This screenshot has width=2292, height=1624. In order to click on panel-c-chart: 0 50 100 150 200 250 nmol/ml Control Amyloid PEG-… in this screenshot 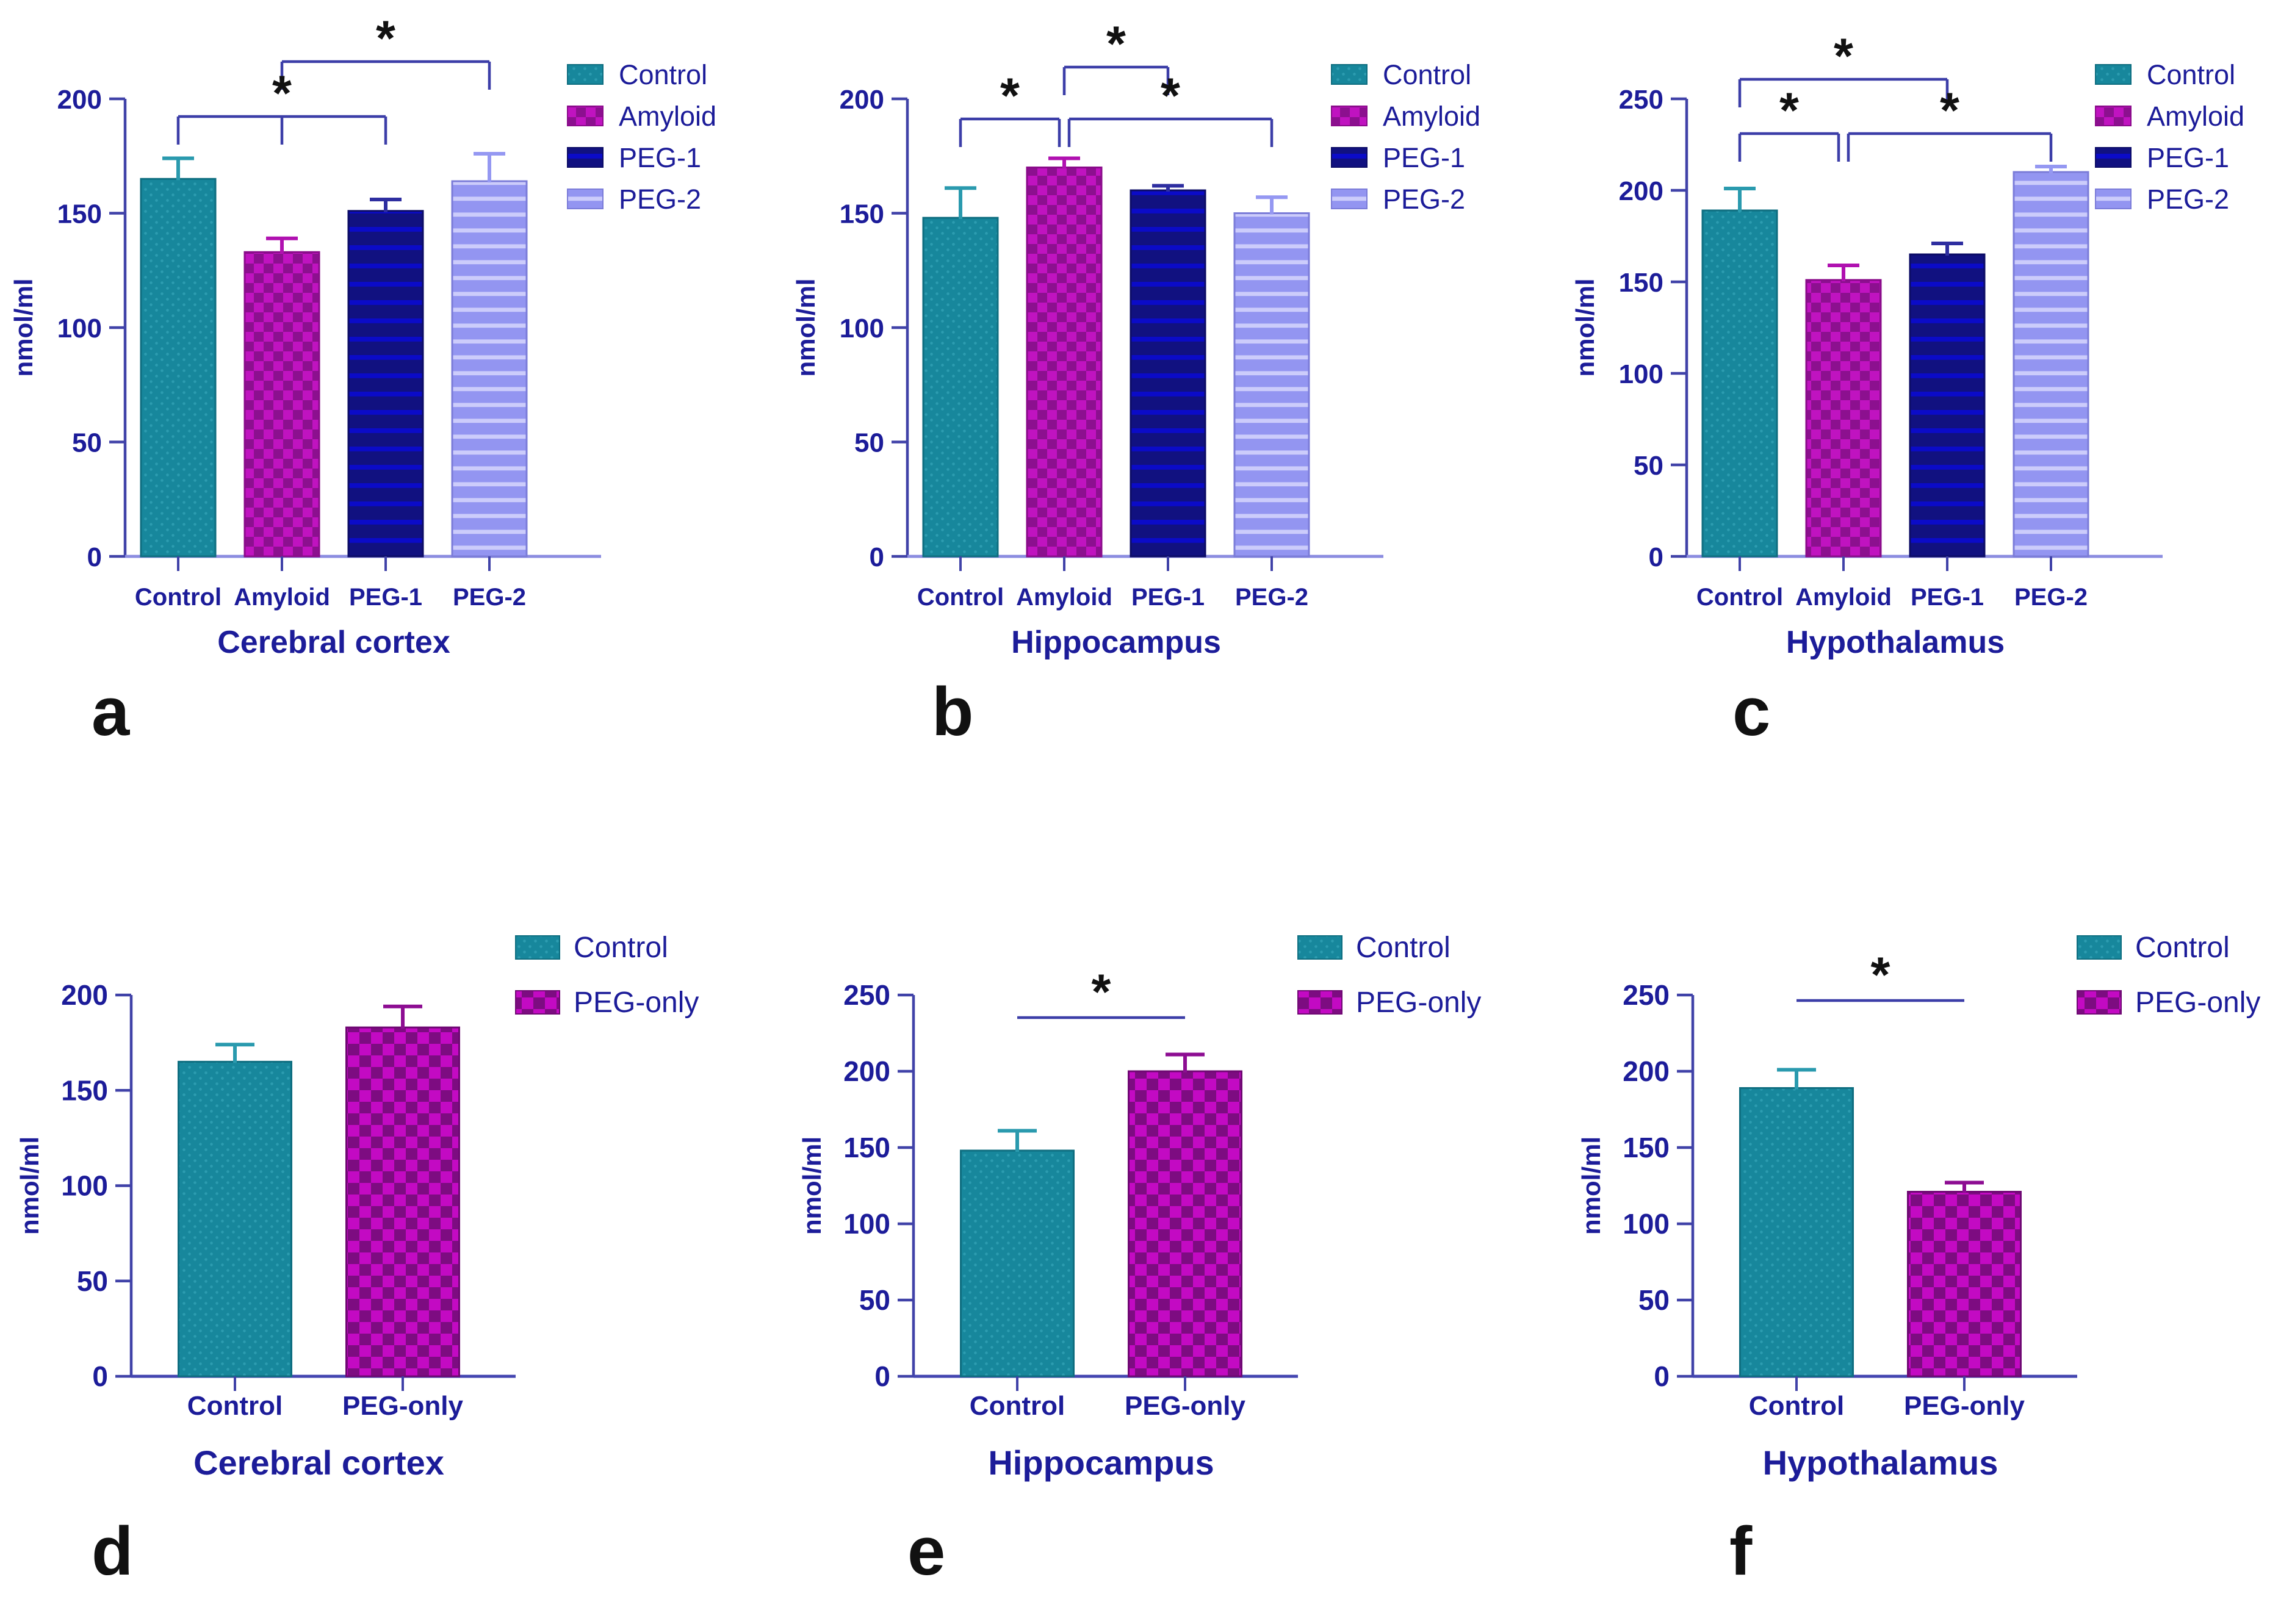, I will do `click(1908, 389)`.